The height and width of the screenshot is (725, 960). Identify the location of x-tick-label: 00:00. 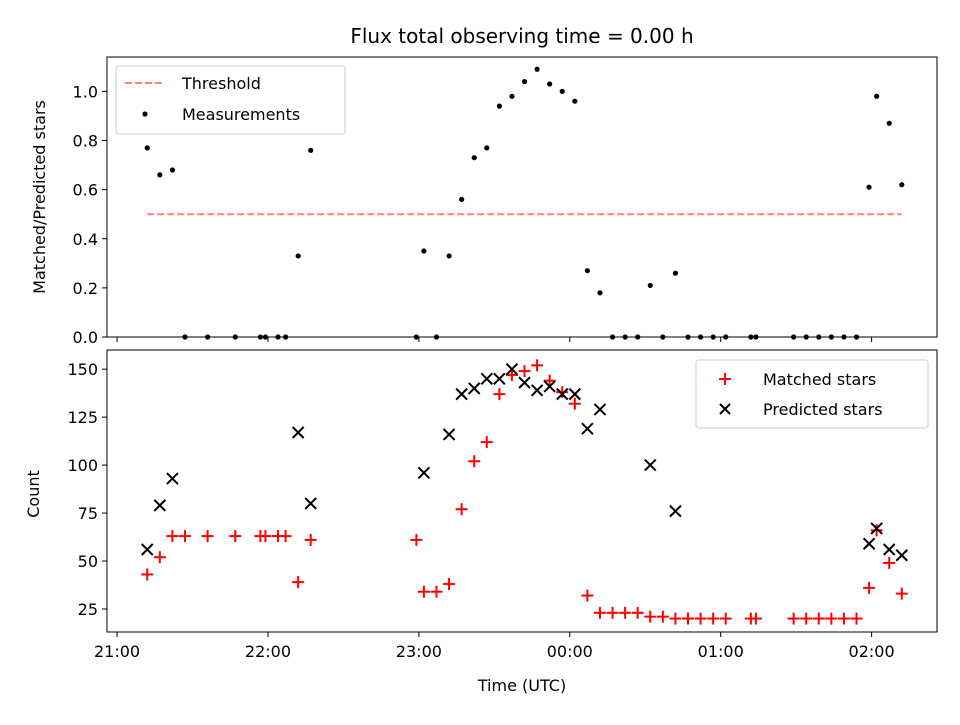
(570, 651).